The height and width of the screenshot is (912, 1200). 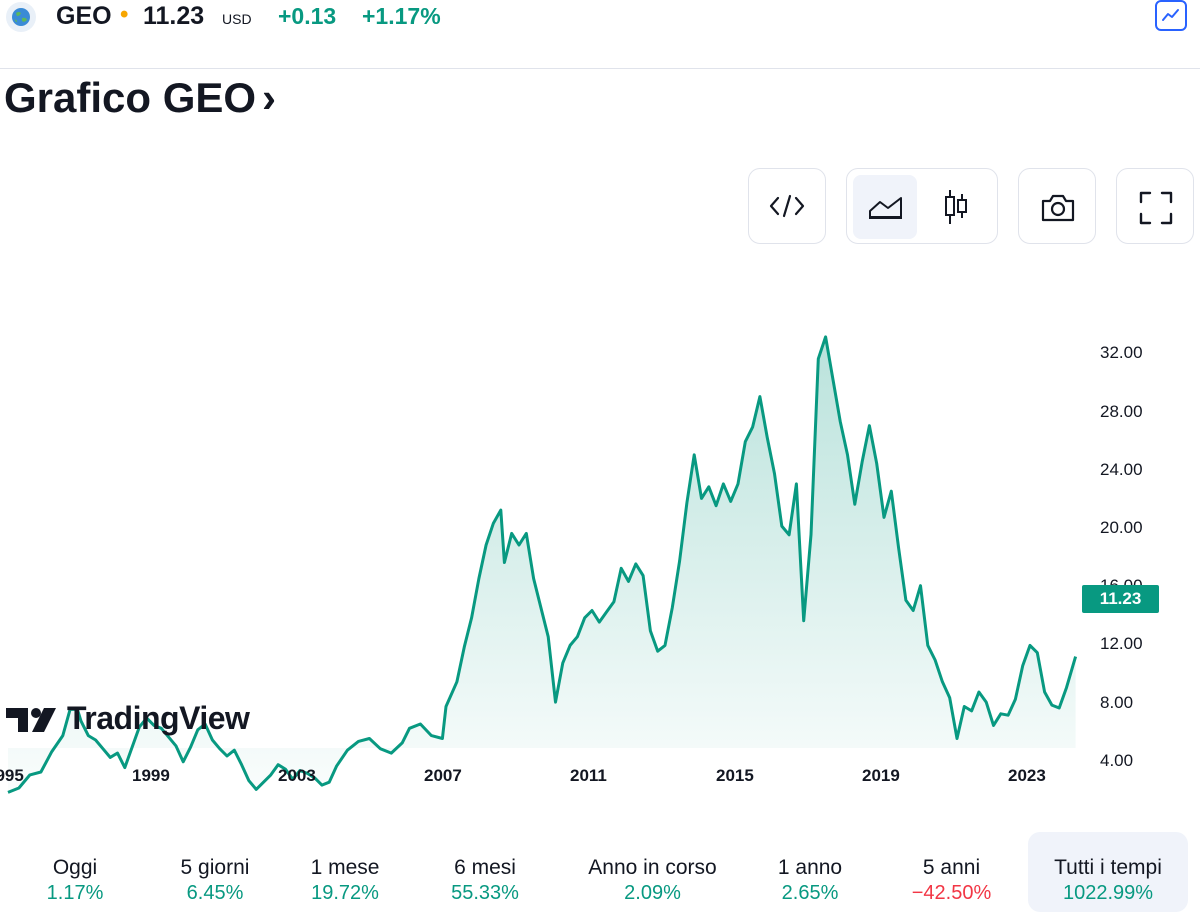 I want to click on period-tab: 5 anni −42.50%, so click(x=951, y=872).